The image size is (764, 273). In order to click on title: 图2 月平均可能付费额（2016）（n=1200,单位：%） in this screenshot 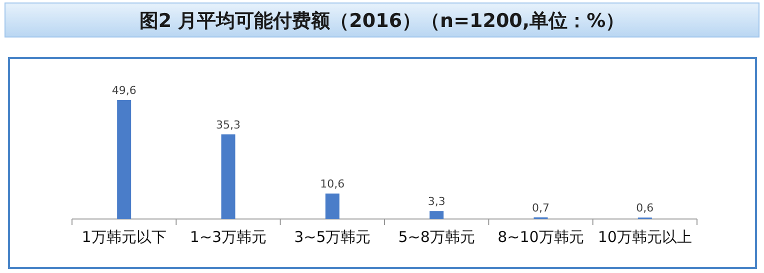, I will do `click(382, 21)`.